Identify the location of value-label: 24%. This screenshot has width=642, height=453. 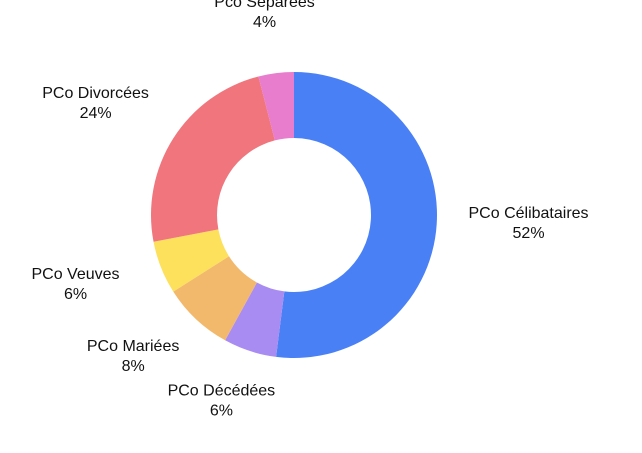
(96, 113).